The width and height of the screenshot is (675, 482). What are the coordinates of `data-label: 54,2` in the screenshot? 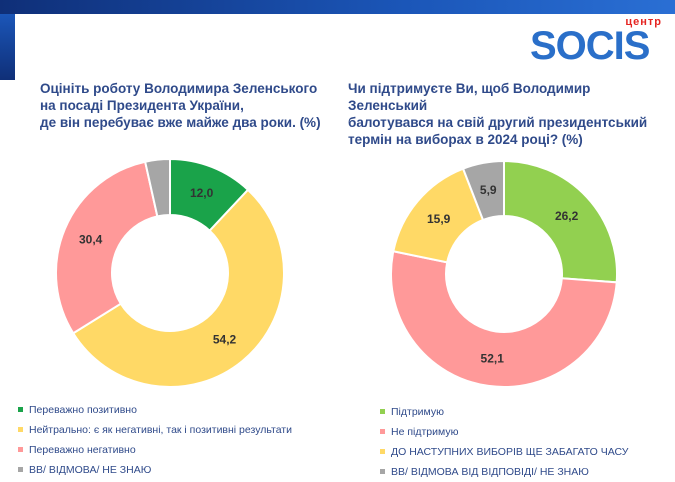 It's located at (225, 339).